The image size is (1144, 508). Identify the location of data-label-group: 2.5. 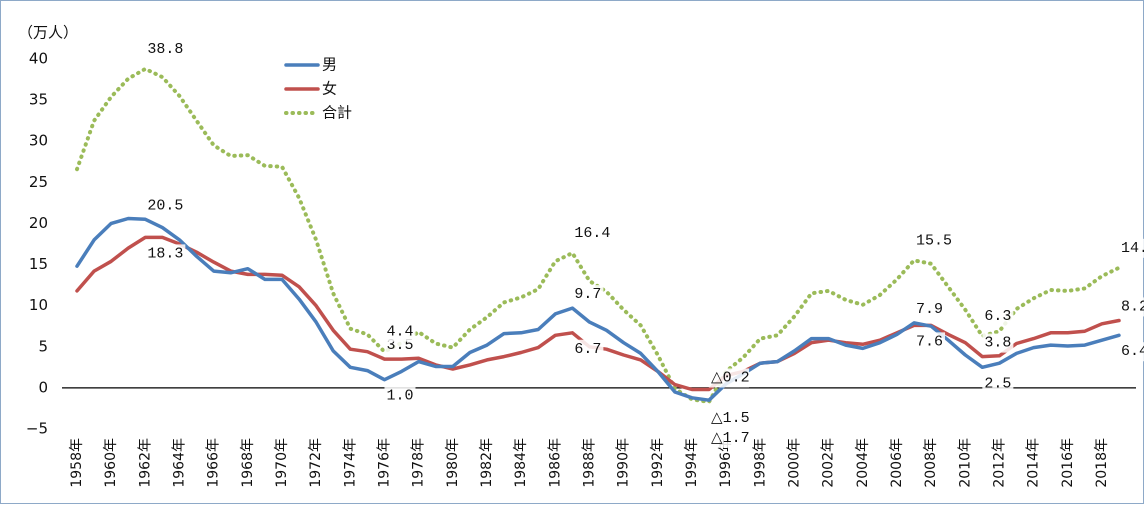
(998, 384).